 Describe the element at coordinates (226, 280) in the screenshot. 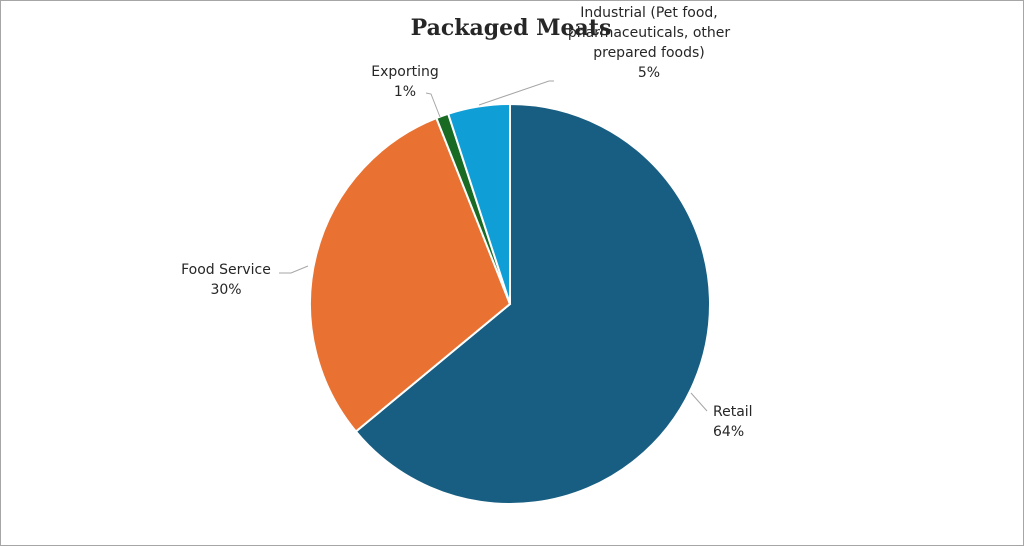

I see `data-label: Food Service 30%` at that location.